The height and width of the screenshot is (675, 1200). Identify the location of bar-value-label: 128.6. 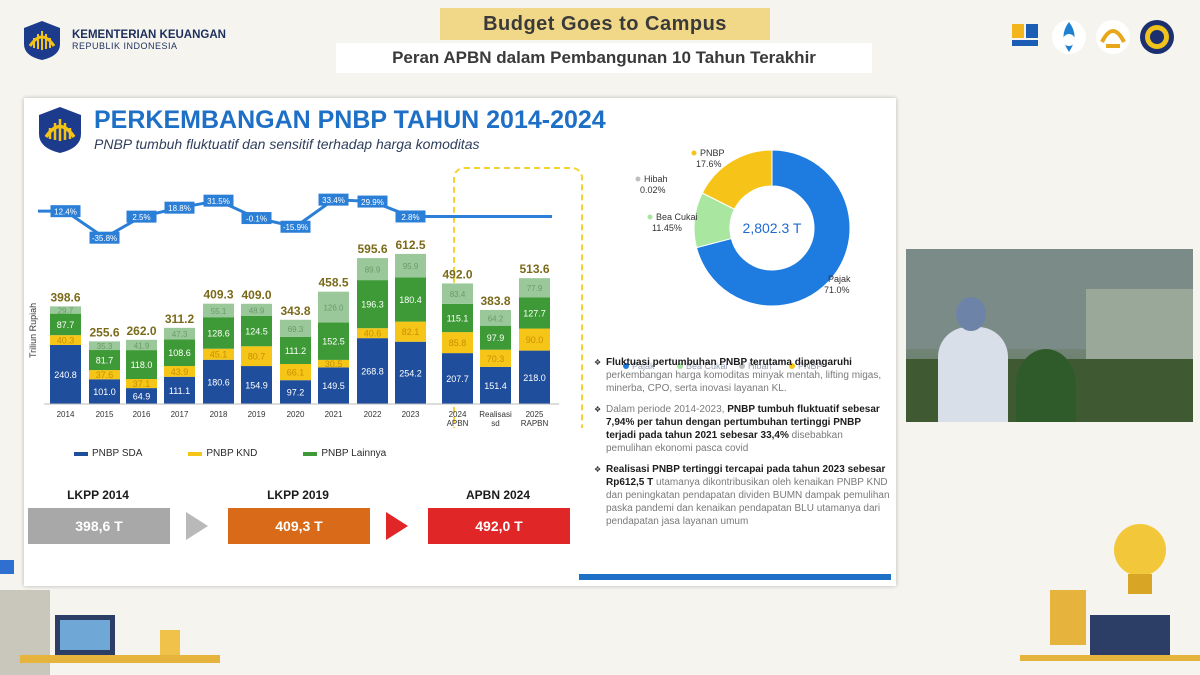
(218, 333).